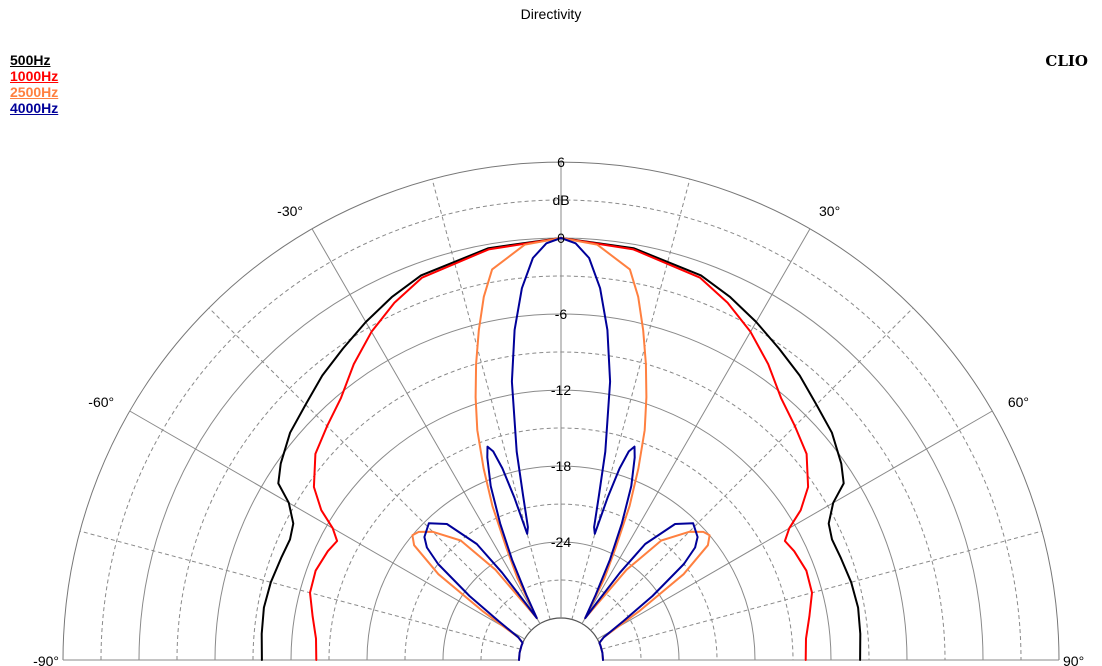 The height and width of the screenshot is (666, 1102). Describe the element at coordinates (561, 542) in the screenshot. I see `radial-tick-label: -24` at that location.